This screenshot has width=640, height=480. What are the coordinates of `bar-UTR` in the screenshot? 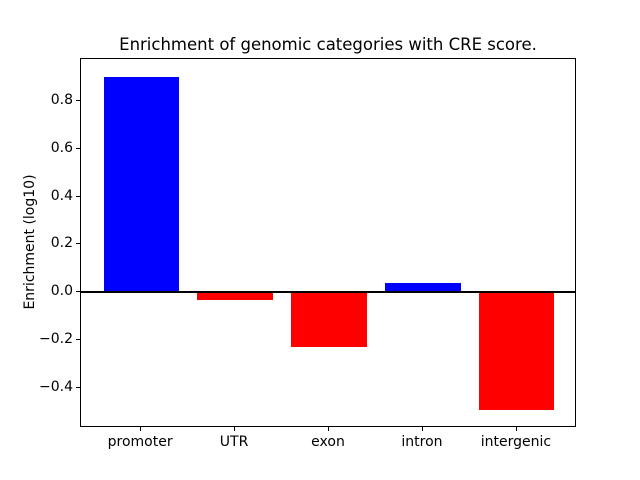 It's located at (235, 296).